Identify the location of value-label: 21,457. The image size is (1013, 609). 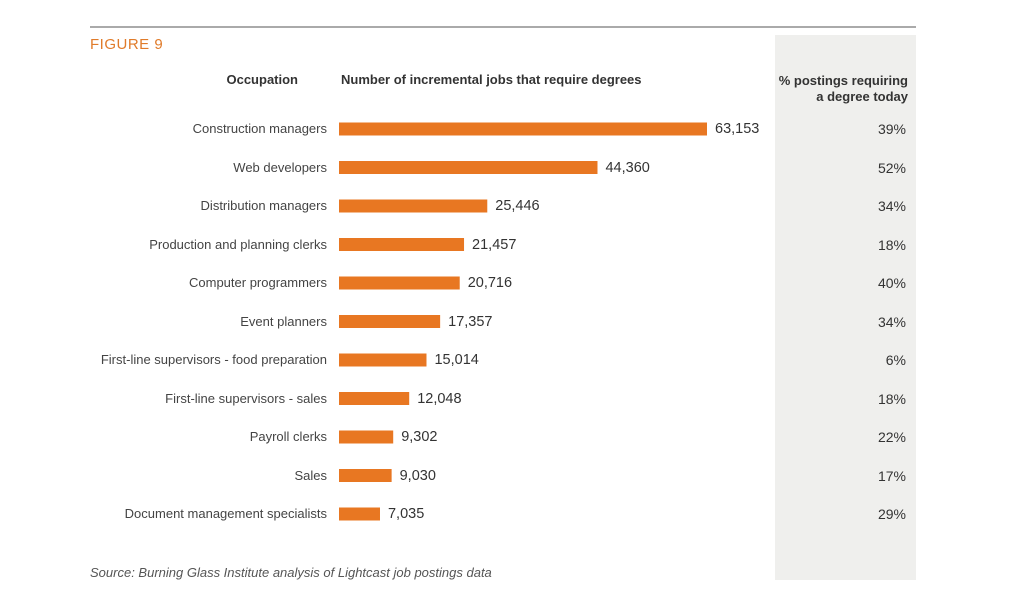
(494, 244).